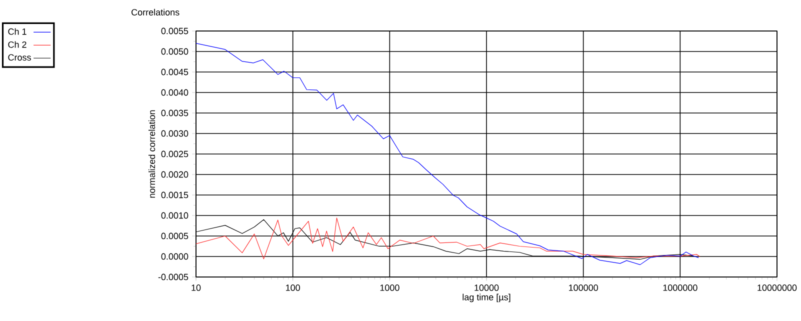 This screenshot has width=801, height=321. What do you see at coordinates (174, 195) in the screenshot?
I see `y-tick-label: 0.0015` at bounding box center [174, 195].